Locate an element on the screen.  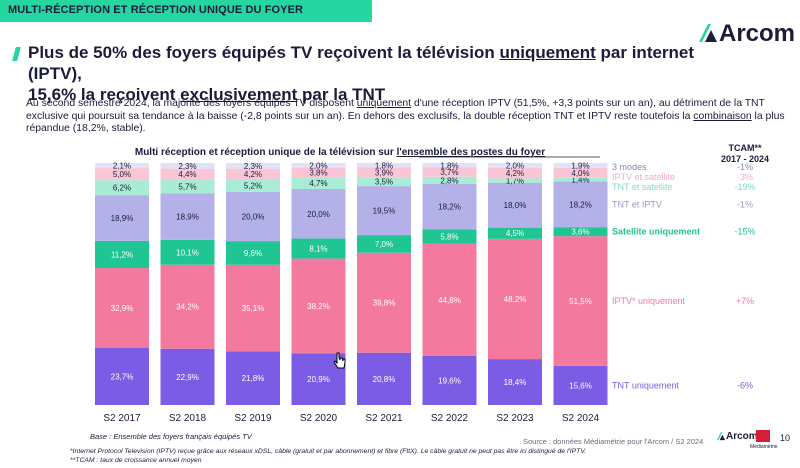
x-tick-label: S2 2022 is located at coordinates (450, 418).